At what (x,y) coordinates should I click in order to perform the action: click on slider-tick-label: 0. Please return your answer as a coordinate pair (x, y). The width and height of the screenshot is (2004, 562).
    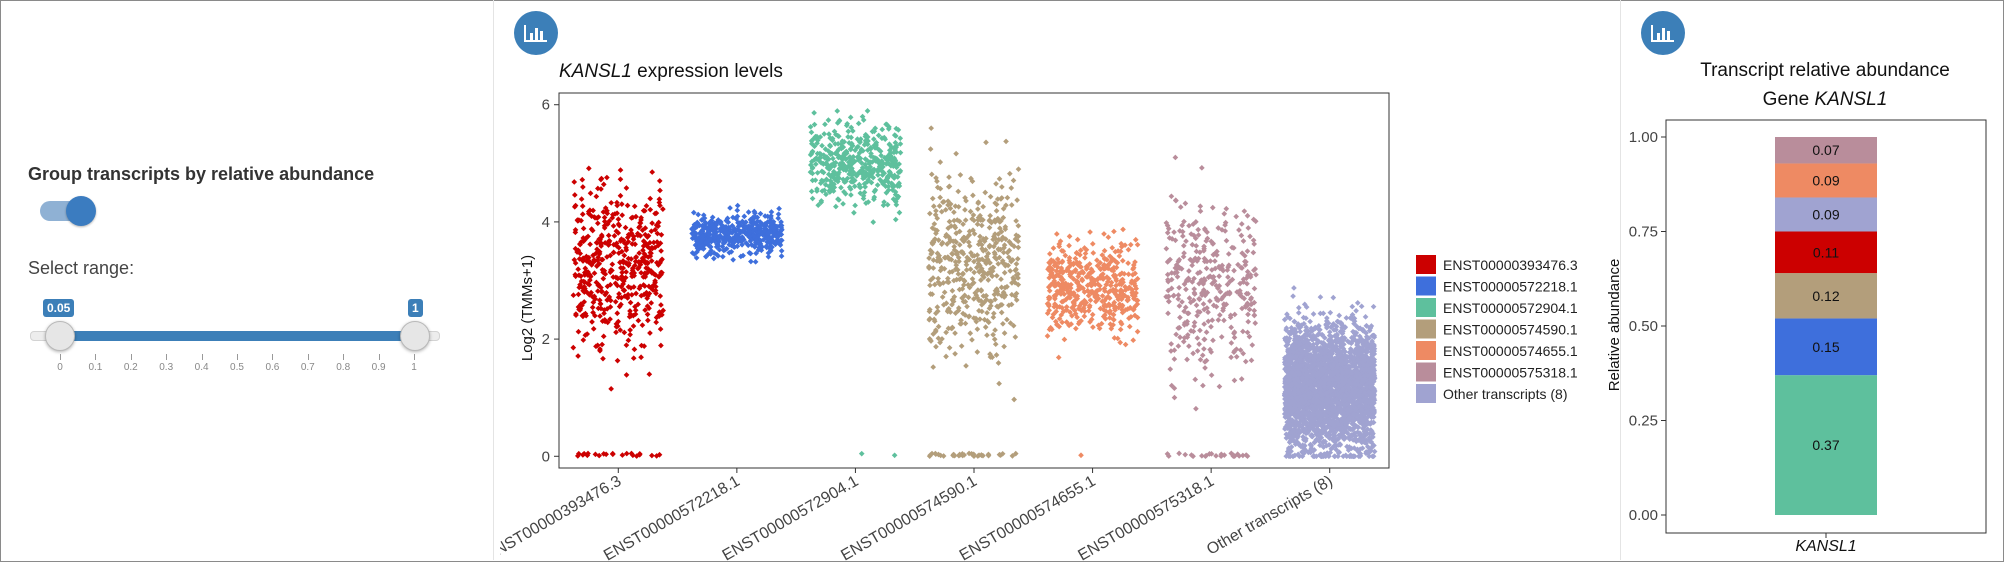
    Looking at the image, I should click on (60, 367).